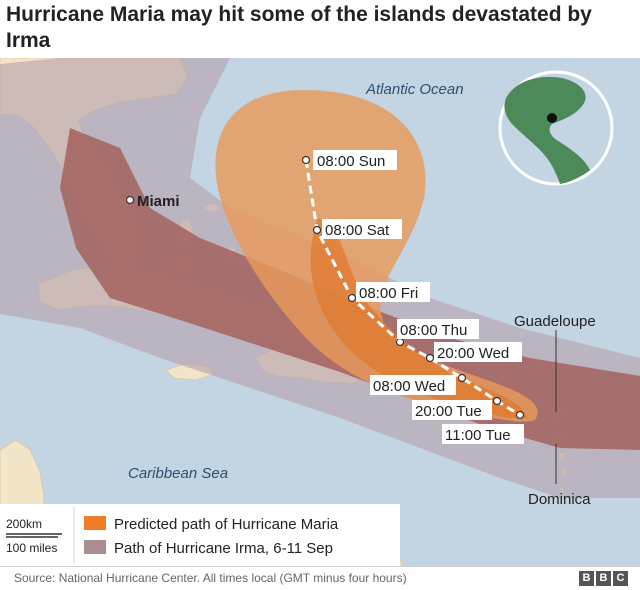 The width and height of the screenshot is (640, 590). What do you see at coordinates (223, 548) in the screenshot?
I see `legend-label-irma: Path of Hurricane Irma, 6-11 Sep` at bounding box center [223, 548].